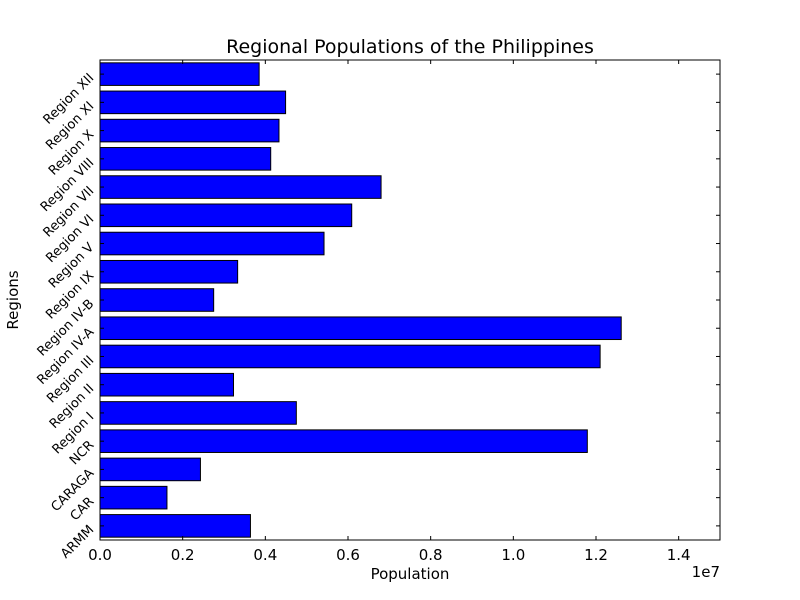  Describe the element at coordinates (265, 555) in the screenshot. I see `x-tick-label: 0.4` at that location.